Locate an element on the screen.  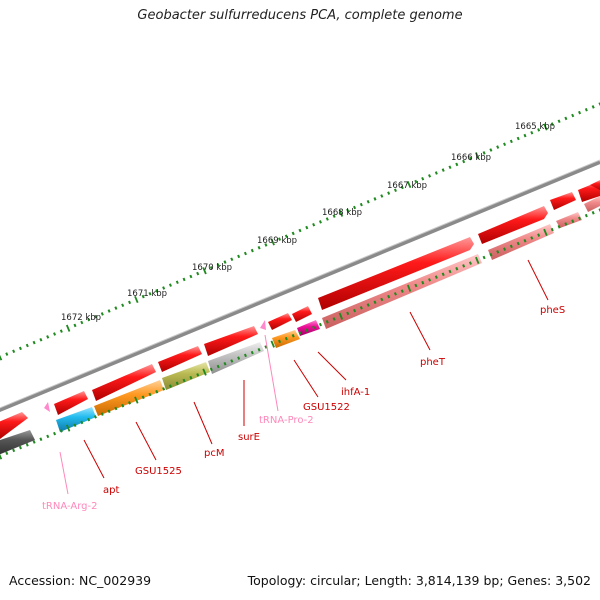
scale-label-1668: 1668 kbp is located at coordinates (342, 213).